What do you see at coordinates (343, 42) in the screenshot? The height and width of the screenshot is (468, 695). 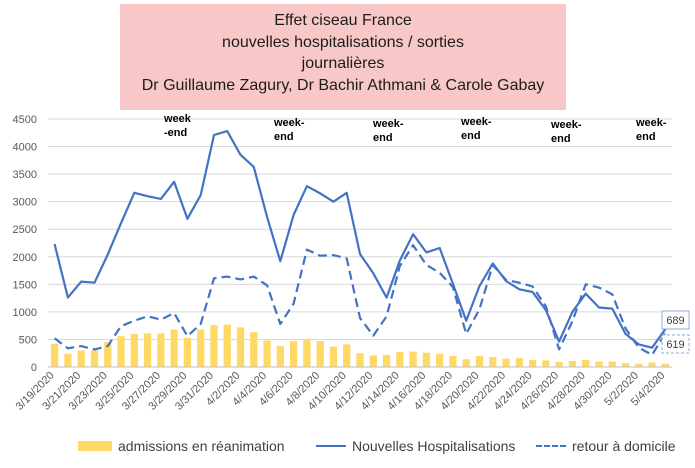 I see `title-line-2: nouvelles hospitalisations / sorties` at bounding box center [343, 42].